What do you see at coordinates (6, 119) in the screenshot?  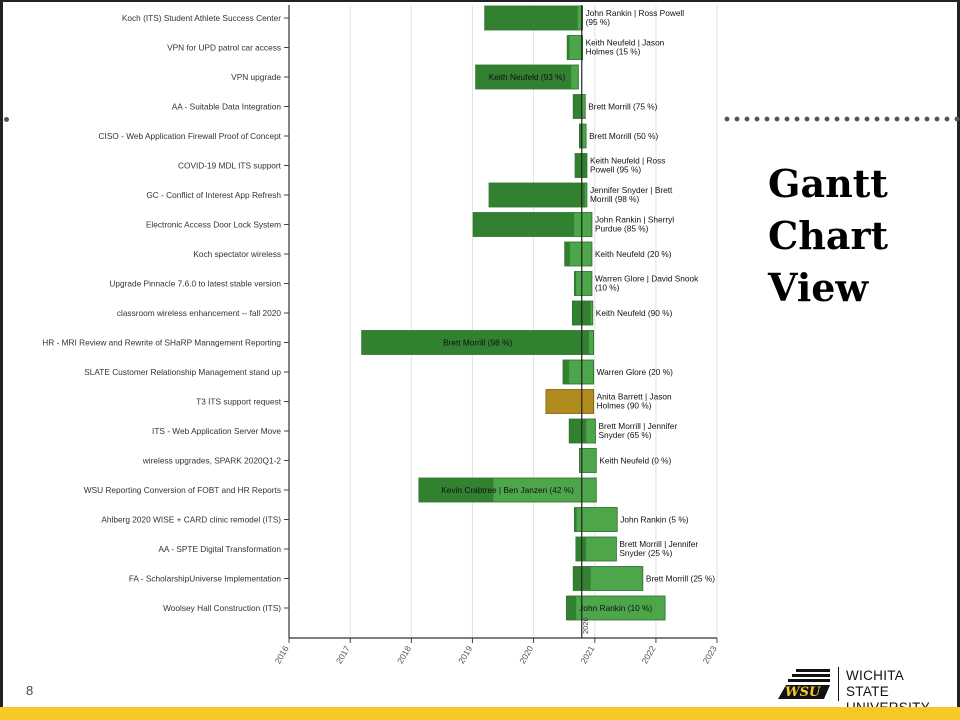 I see `divider-dot` at bounding box center [6, 119].